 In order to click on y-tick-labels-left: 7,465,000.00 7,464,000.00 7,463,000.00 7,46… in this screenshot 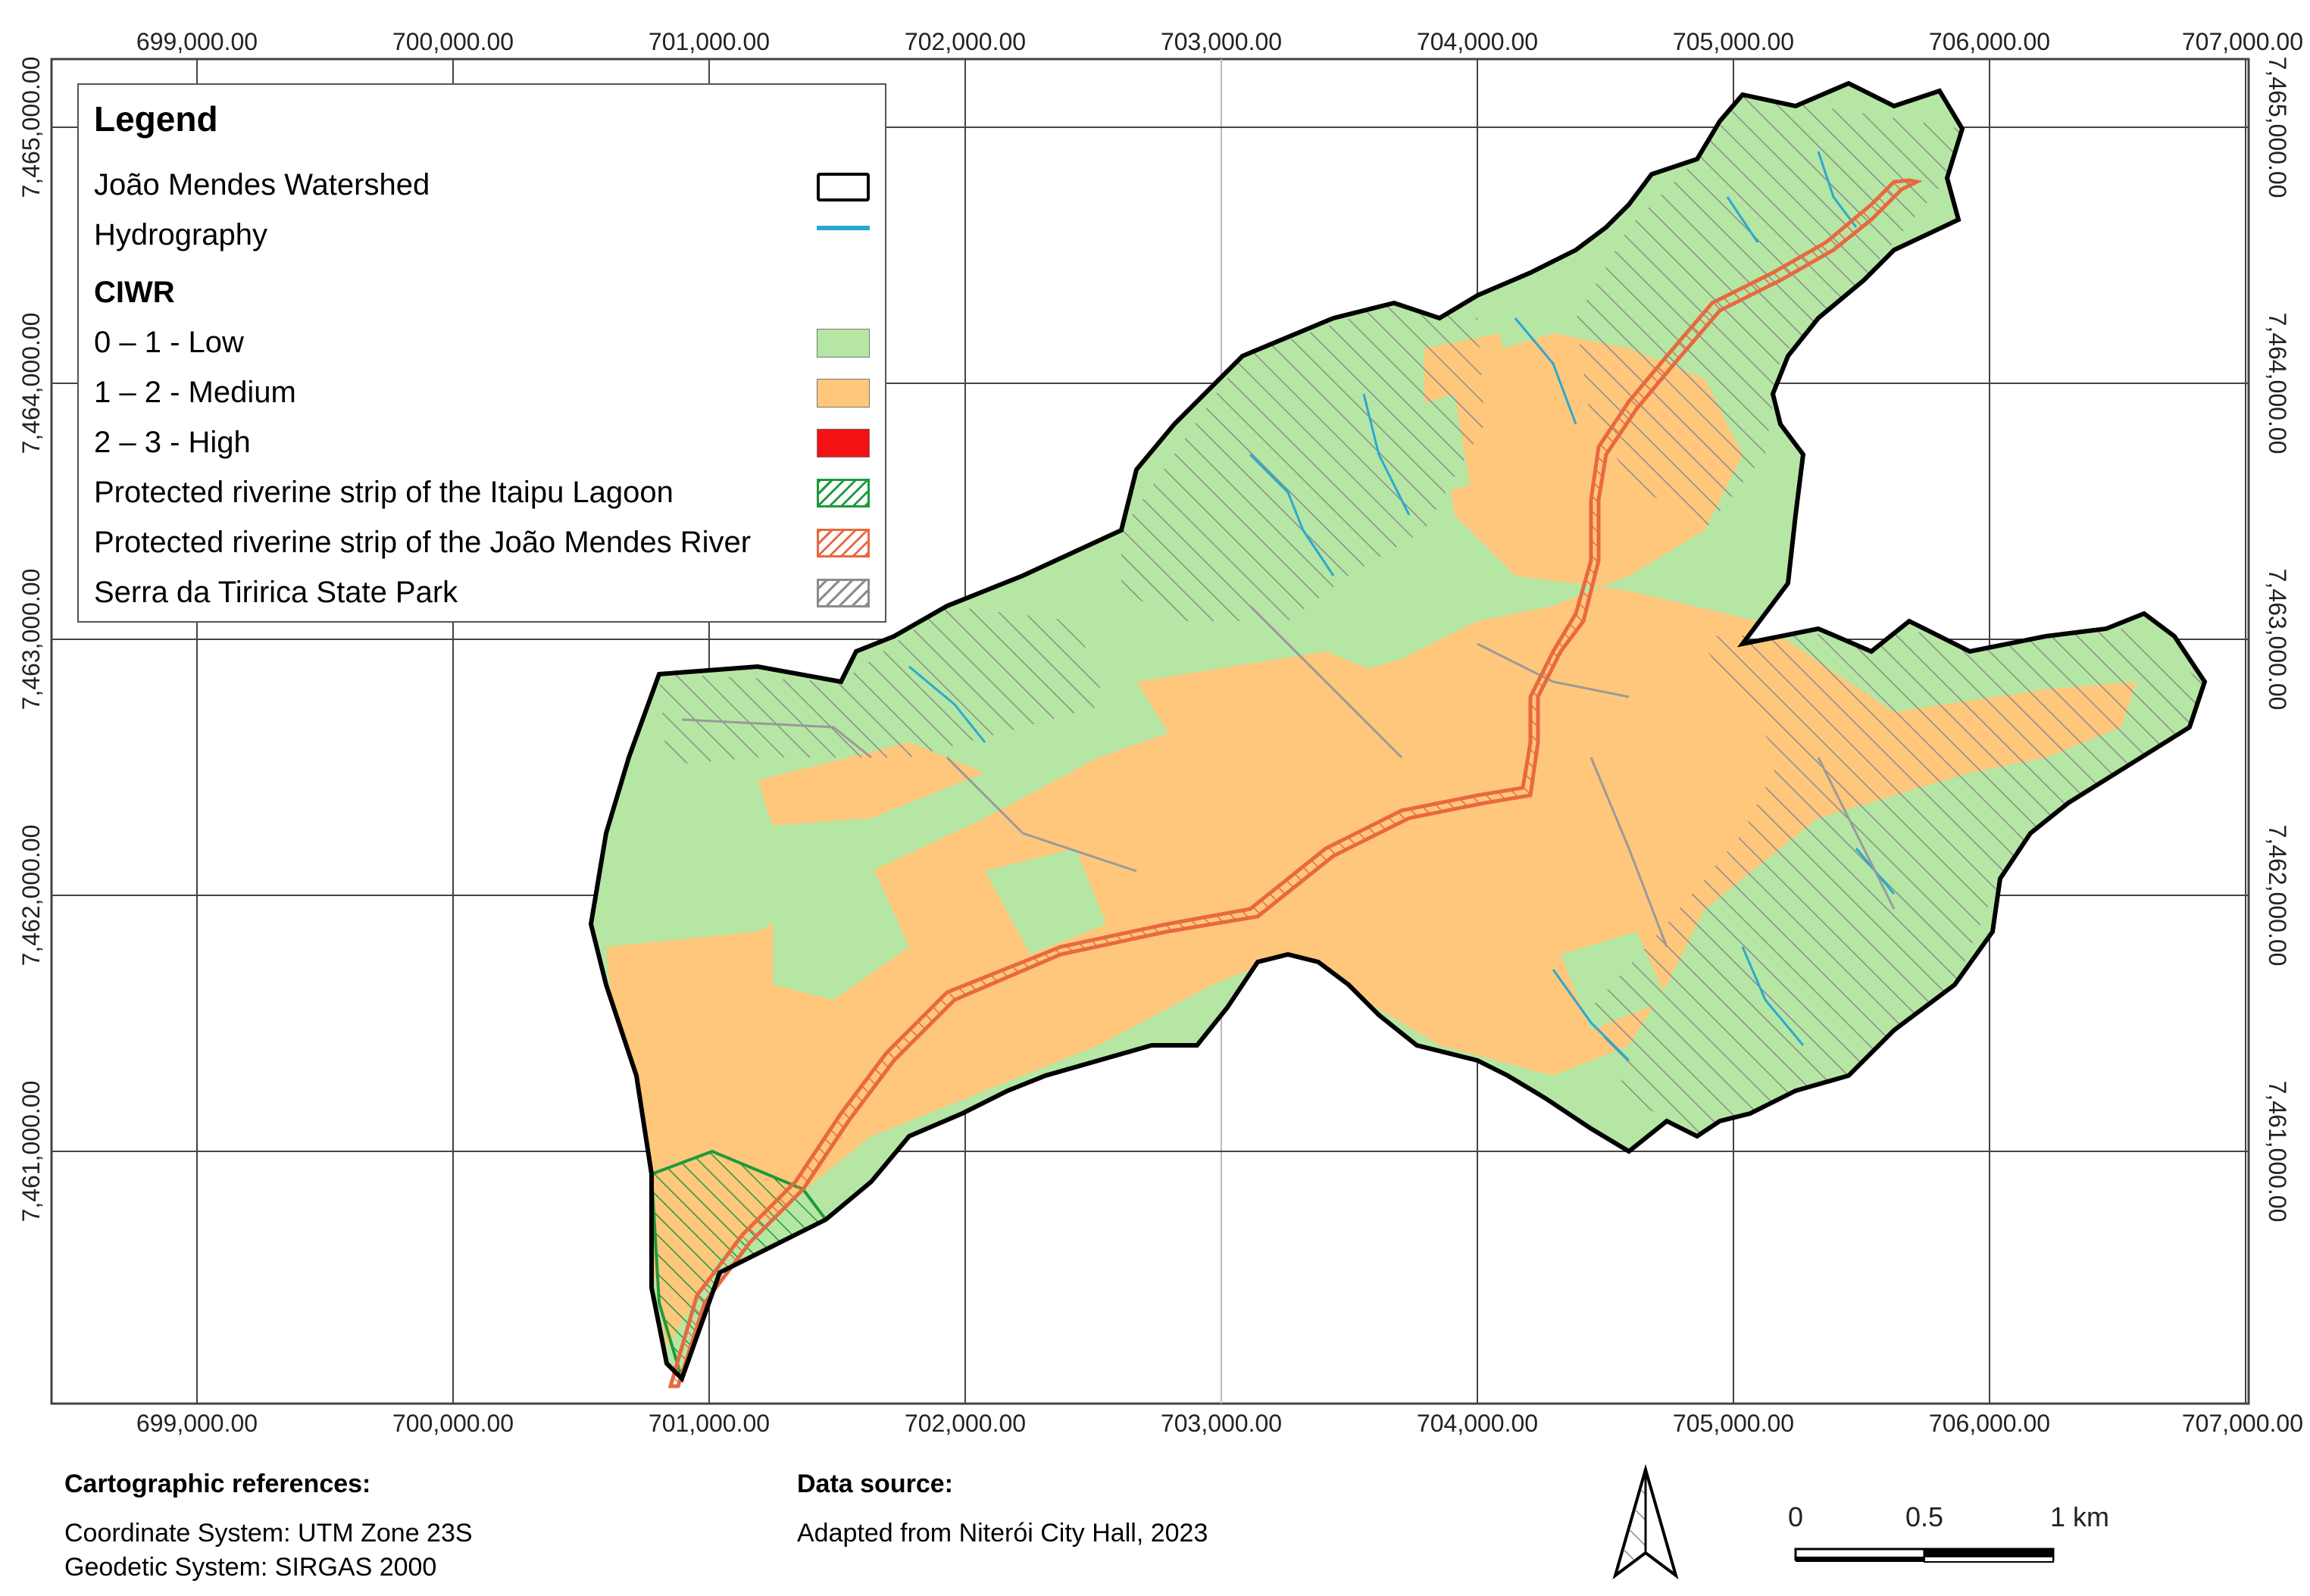, I will do `click(31, 640)`.